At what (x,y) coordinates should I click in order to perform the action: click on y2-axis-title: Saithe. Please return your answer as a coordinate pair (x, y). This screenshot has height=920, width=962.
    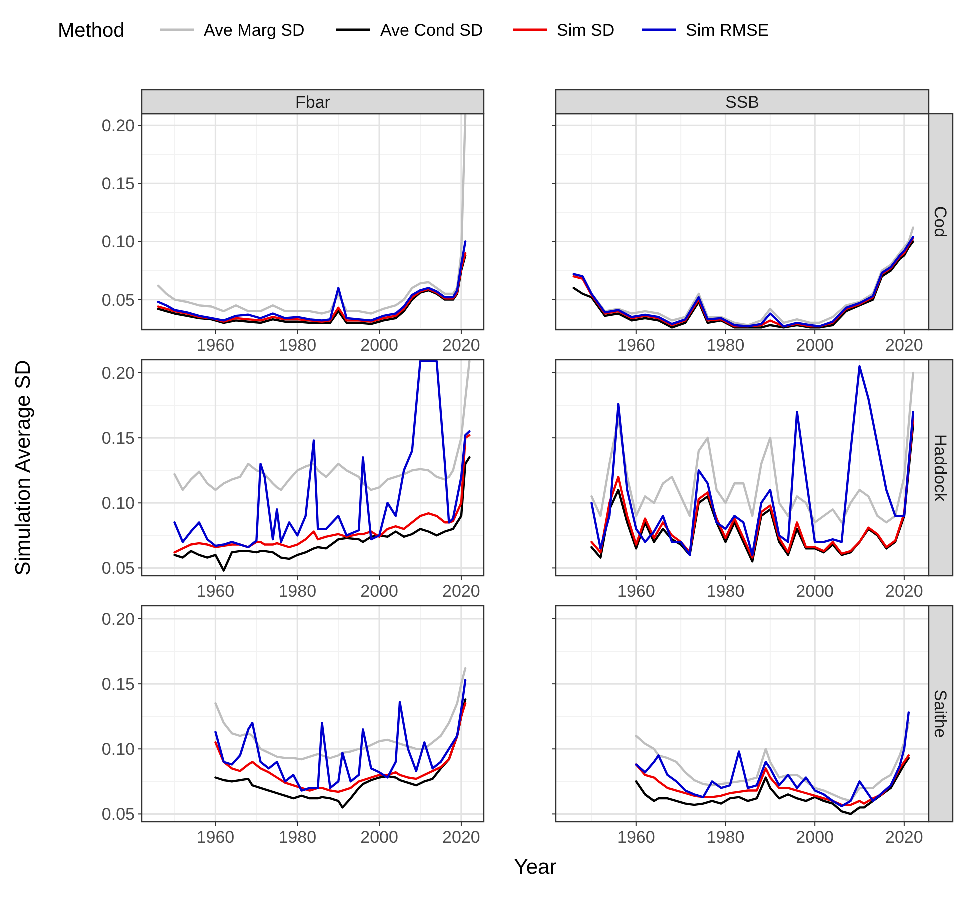
    Looking at the image, I should click on (940, 714).